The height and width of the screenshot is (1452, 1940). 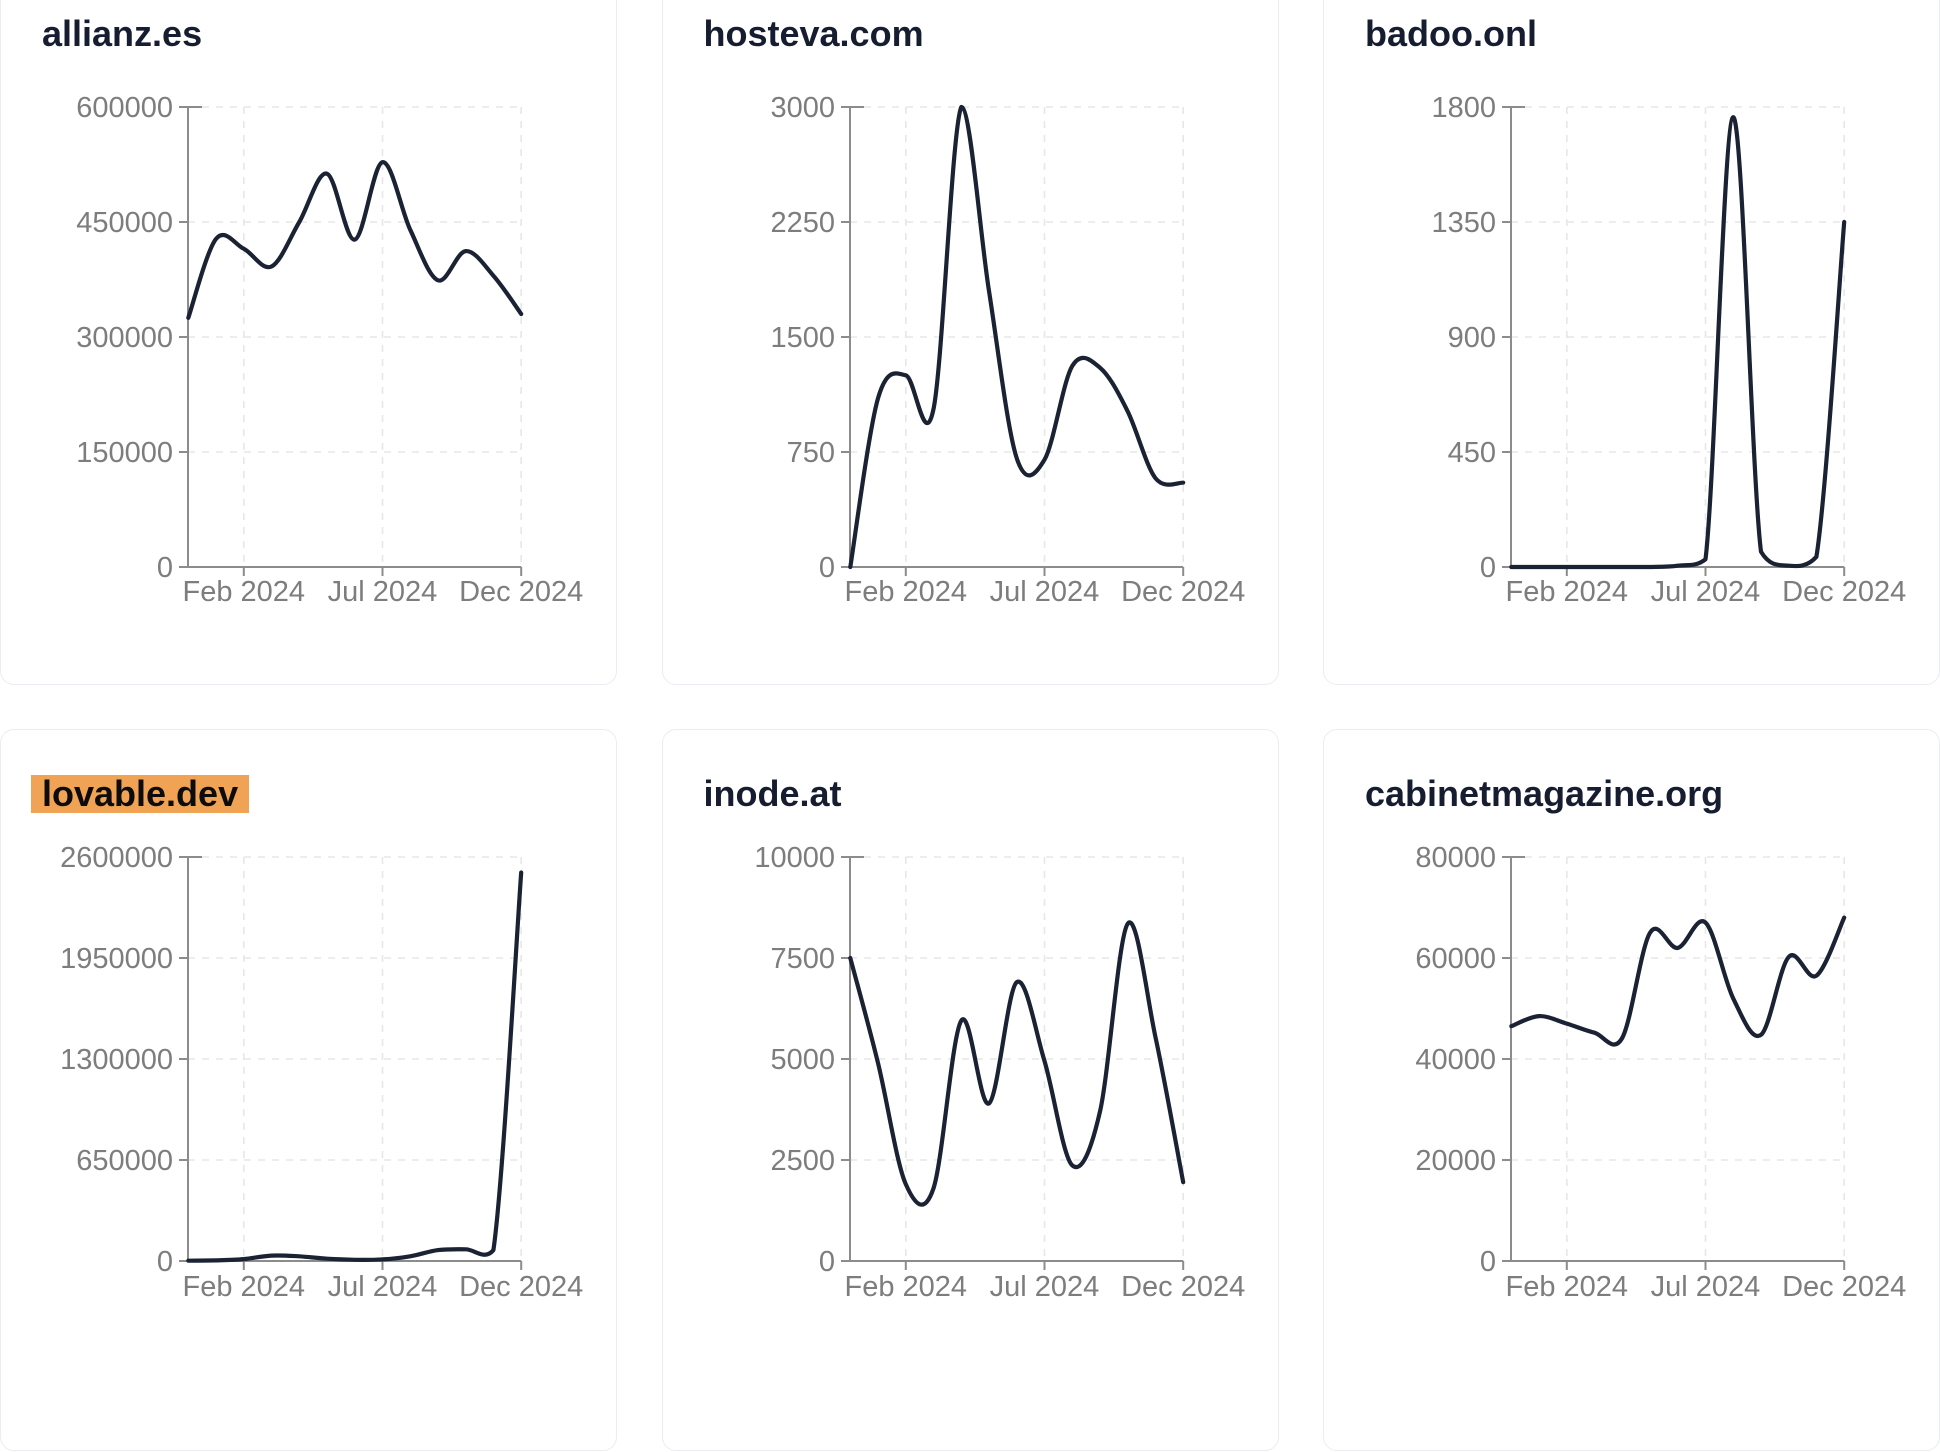 I want to click on y-tick-label: 450, so click(x=1472, y=453).